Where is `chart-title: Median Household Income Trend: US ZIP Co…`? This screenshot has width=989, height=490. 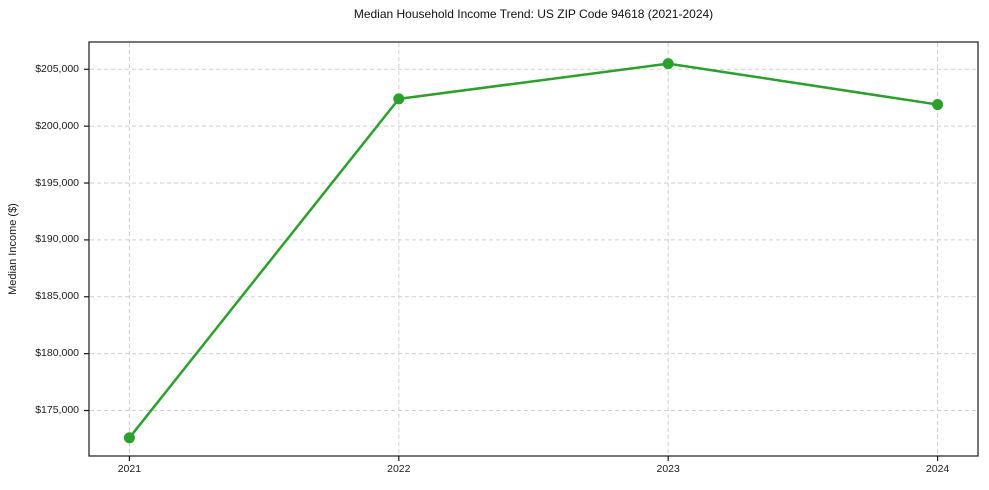 chart-title: Median Household Income Trend: US ZIP Co… is located at coordinates (533, 14).